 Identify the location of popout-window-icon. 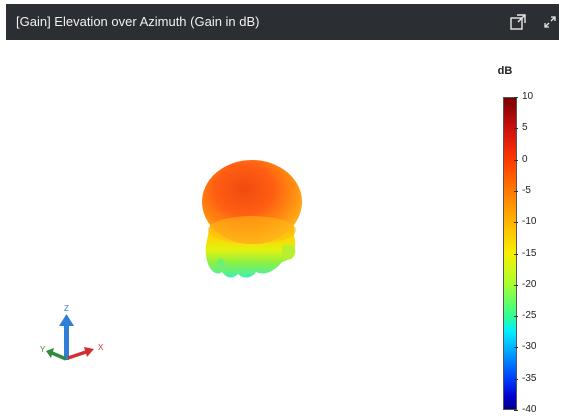
(518, 22).